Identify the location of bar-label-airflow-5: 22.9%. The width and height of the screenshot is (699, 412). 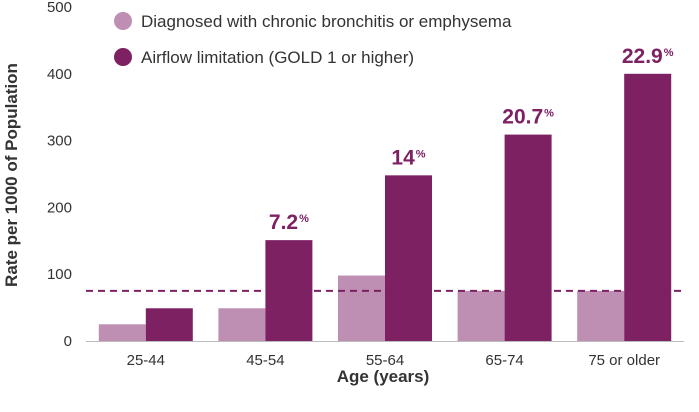
(648, 56).